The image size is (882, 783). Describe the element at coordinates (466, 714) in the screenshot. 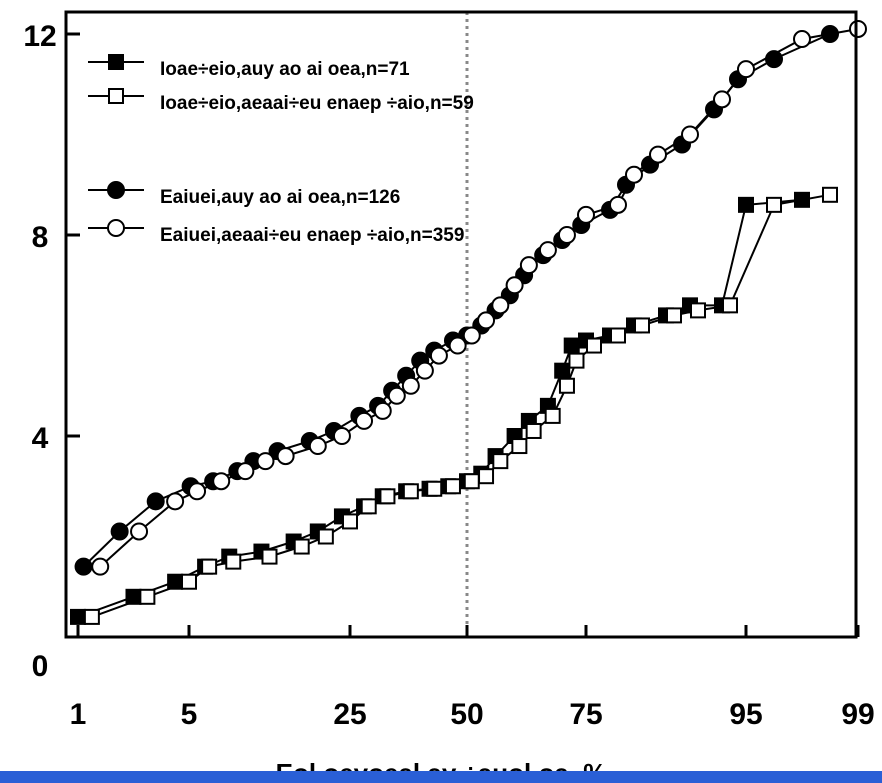

I see `x-tick-label: 50` at that location.